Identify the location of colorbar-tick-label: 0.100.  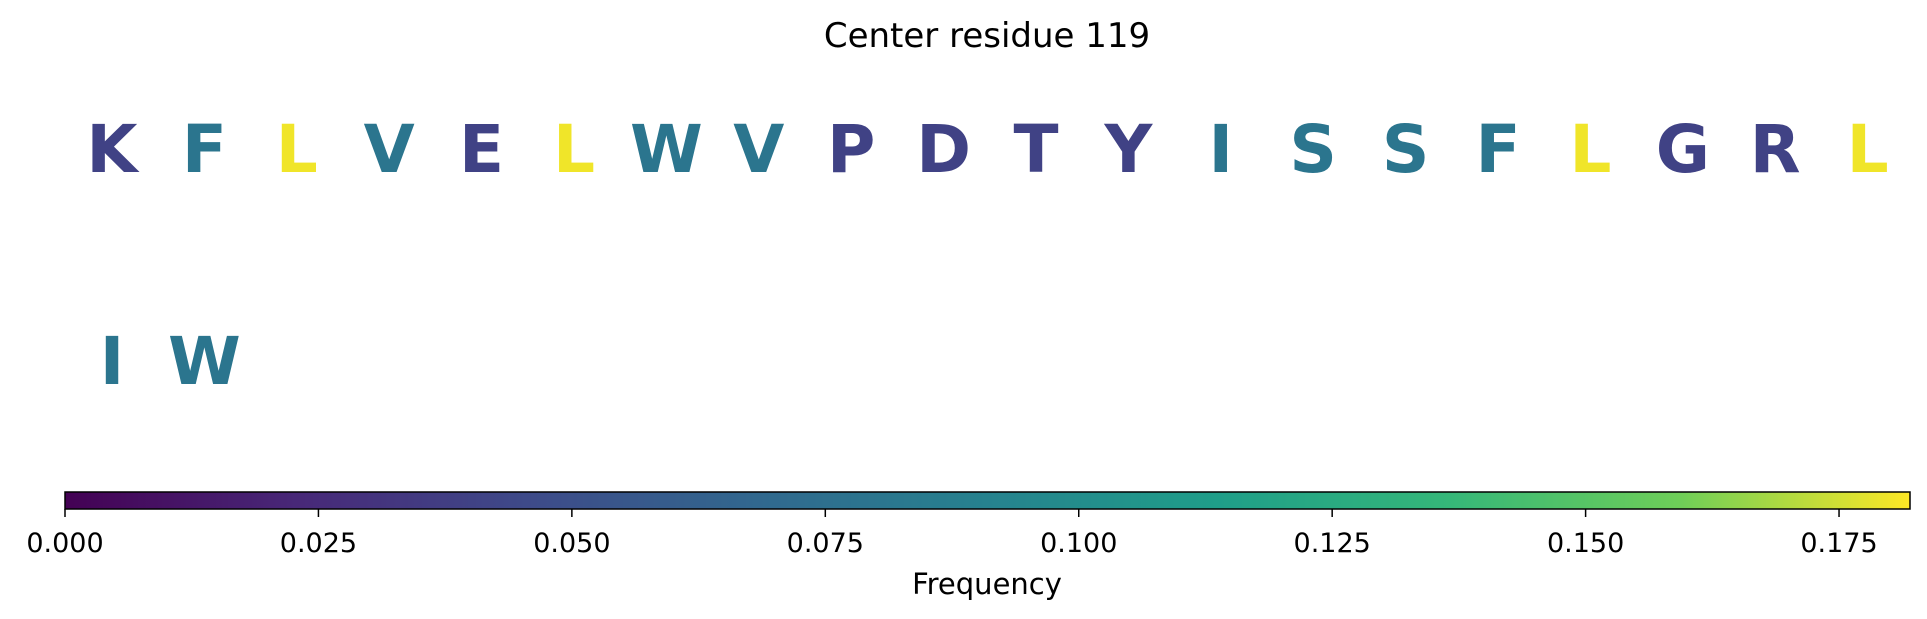
(1078, 543).